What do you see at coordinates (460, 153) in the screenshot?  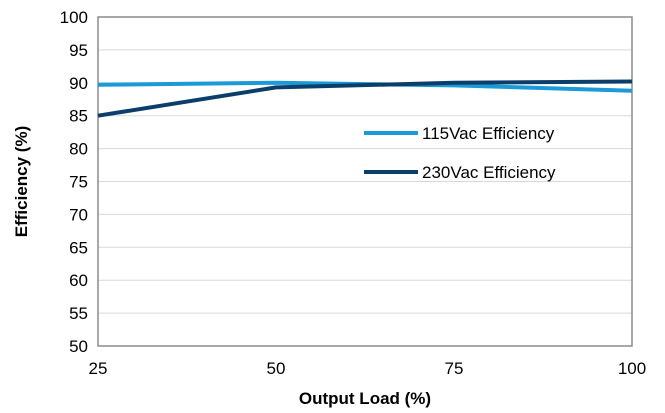 I see `legend: 115Vac Efficiency 230Vac Efficiency` at bounding box center [460, 153].